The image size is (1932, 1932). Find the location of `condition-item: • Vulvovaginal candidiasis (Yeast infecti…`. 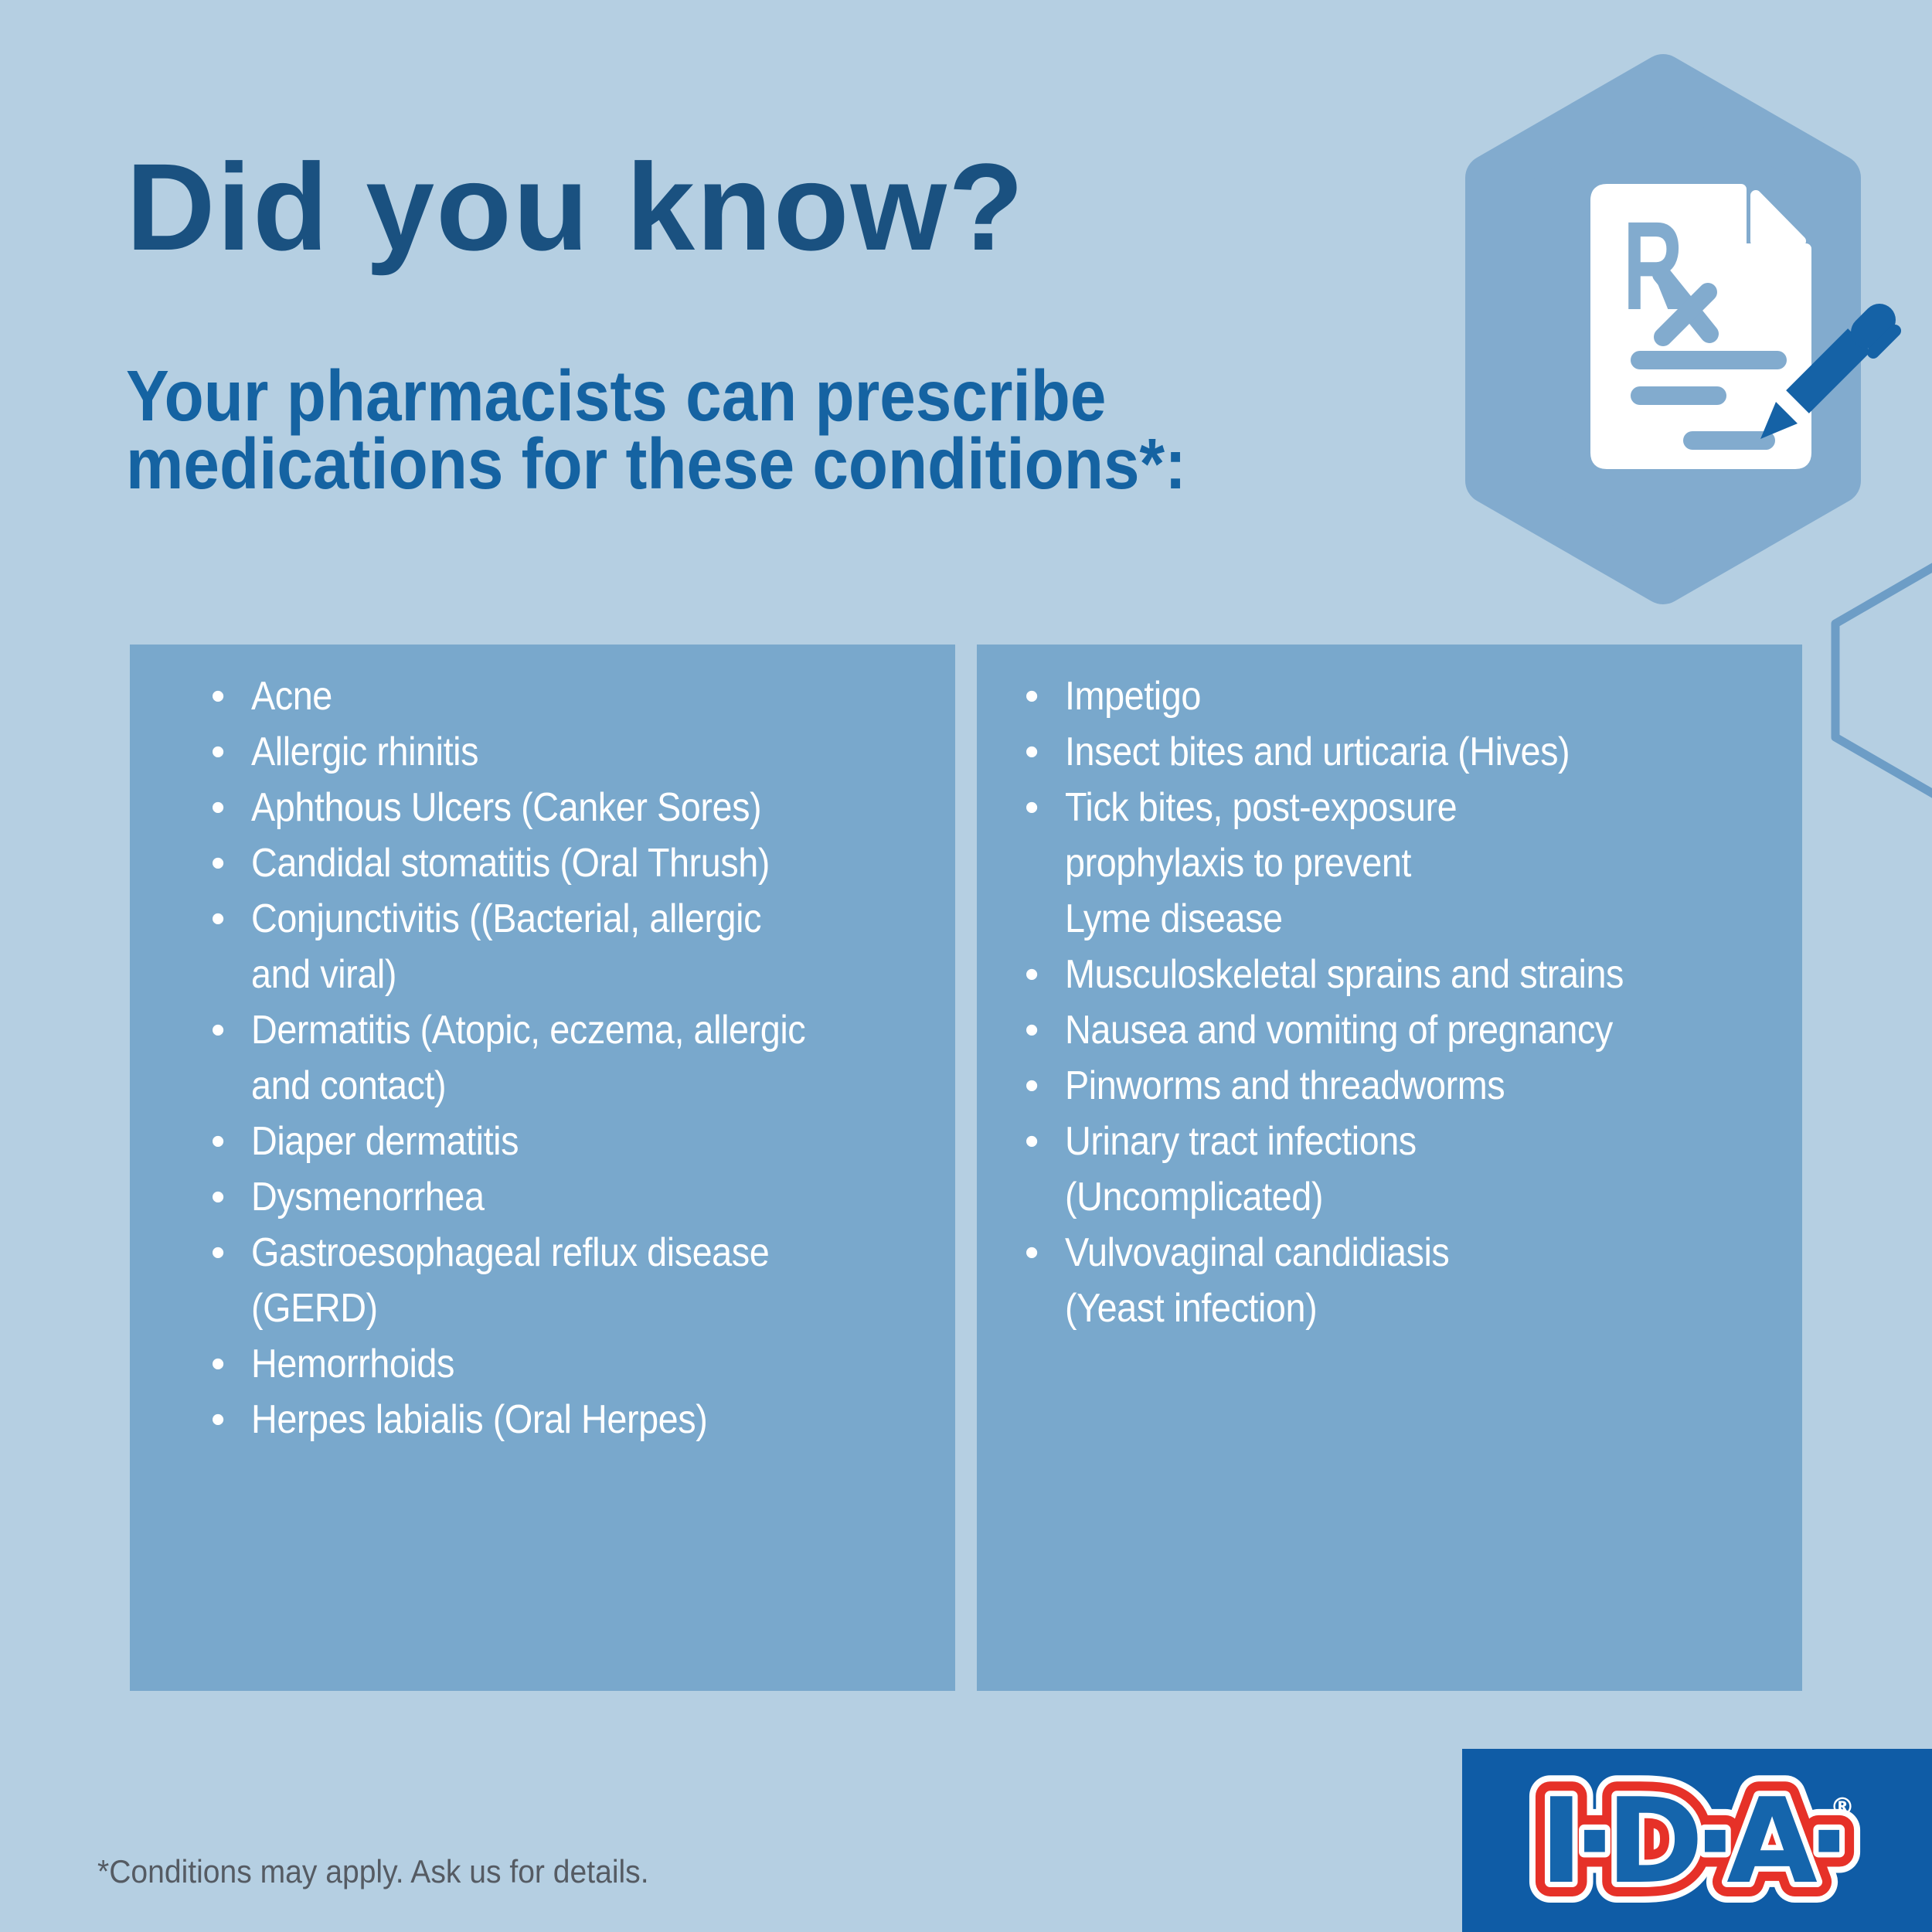

condition-item: • Vulvovaginal candidiasis (Yeast infecti… is located at coordinates (1410, 1281).